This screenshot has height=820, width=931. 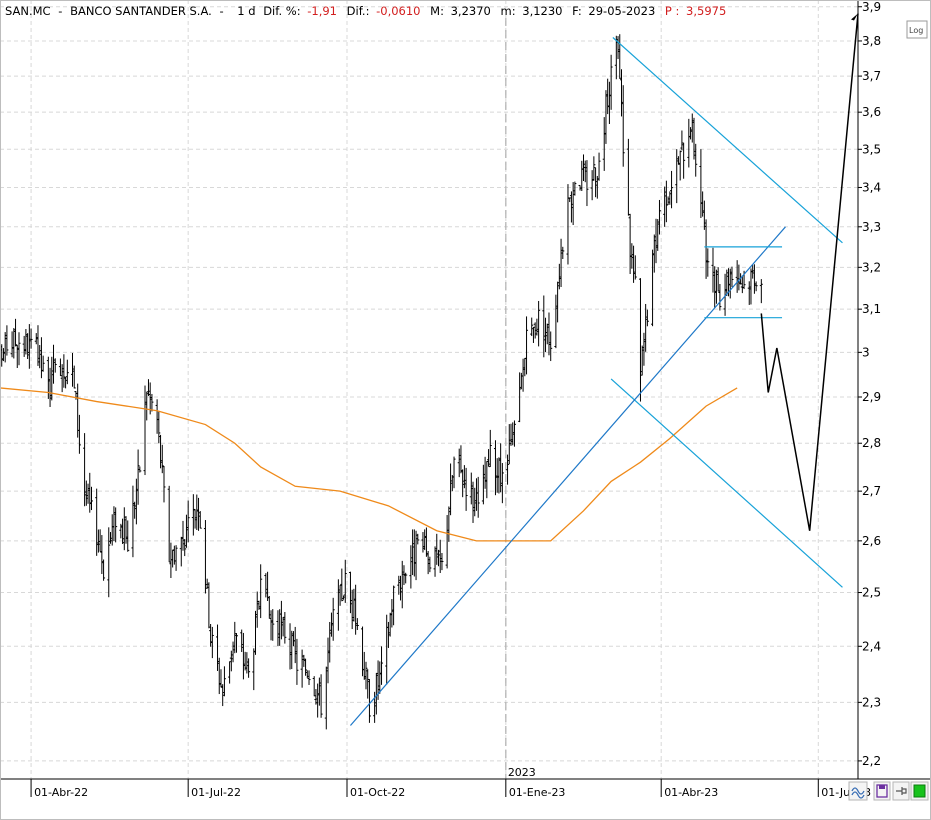 What do you see at coordinates (621, 11) in the screenshot?
I see `date-value: 29-05-2023` at bounding box center [621, 11].